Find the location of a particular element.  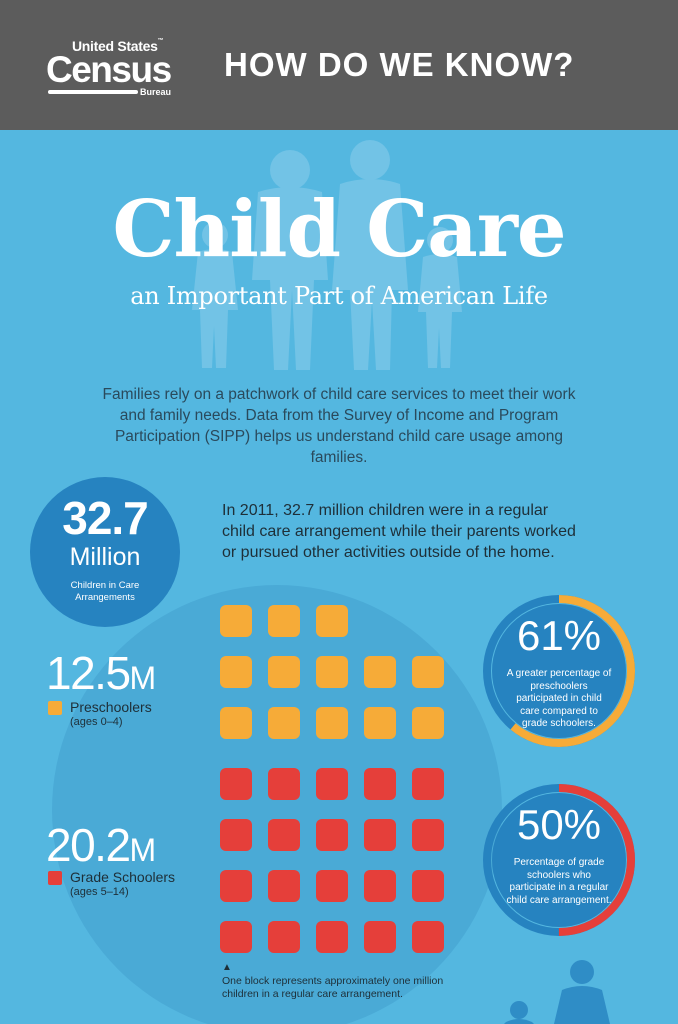

grade-schoolers-value: 20.2 is located at coordinates (88, 845).